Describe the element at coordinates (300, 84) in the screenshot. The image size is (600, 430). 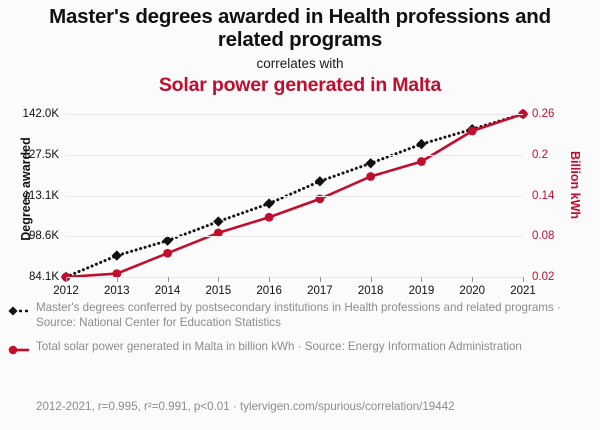
I see `page-subtitle: Solar power generated in Malta` at that location.